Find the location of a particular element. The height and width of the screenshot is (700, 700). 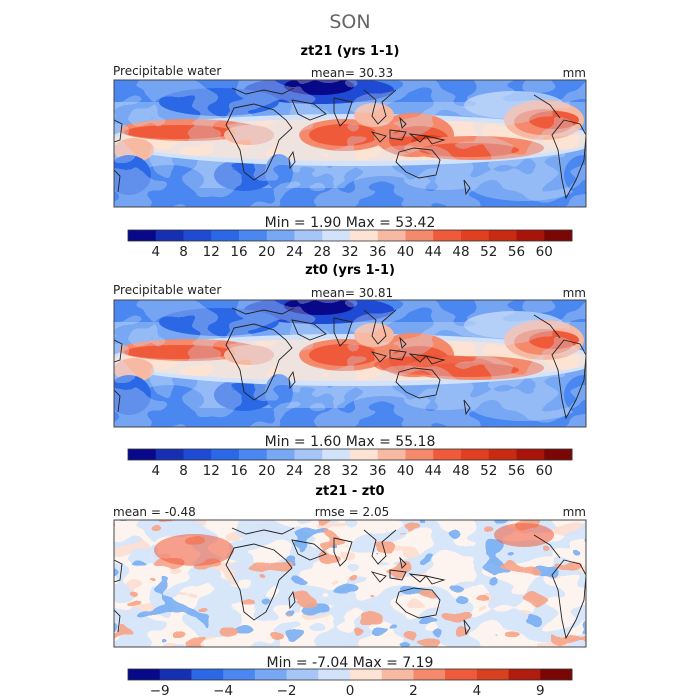

map-frame-zt0 is located at coordinates (350, 363).